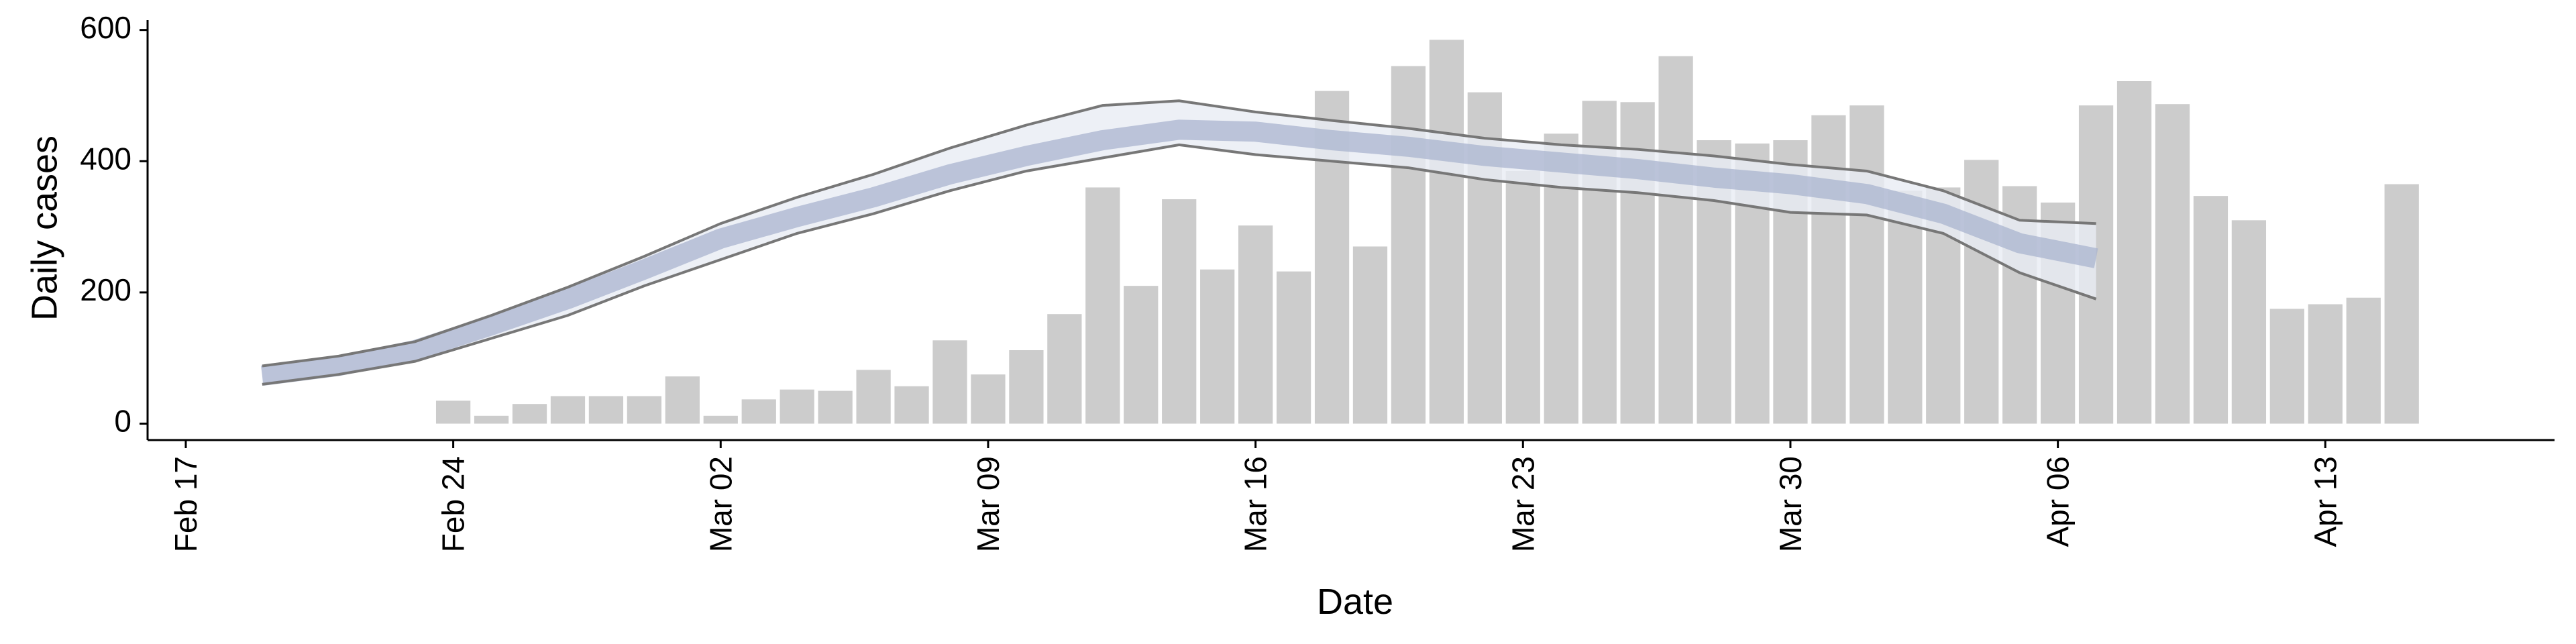  What do you see at coordinates (44, 228) in the screenshot?
I see `y-axis-title: Daily cases` at bounding box center [44, 228].